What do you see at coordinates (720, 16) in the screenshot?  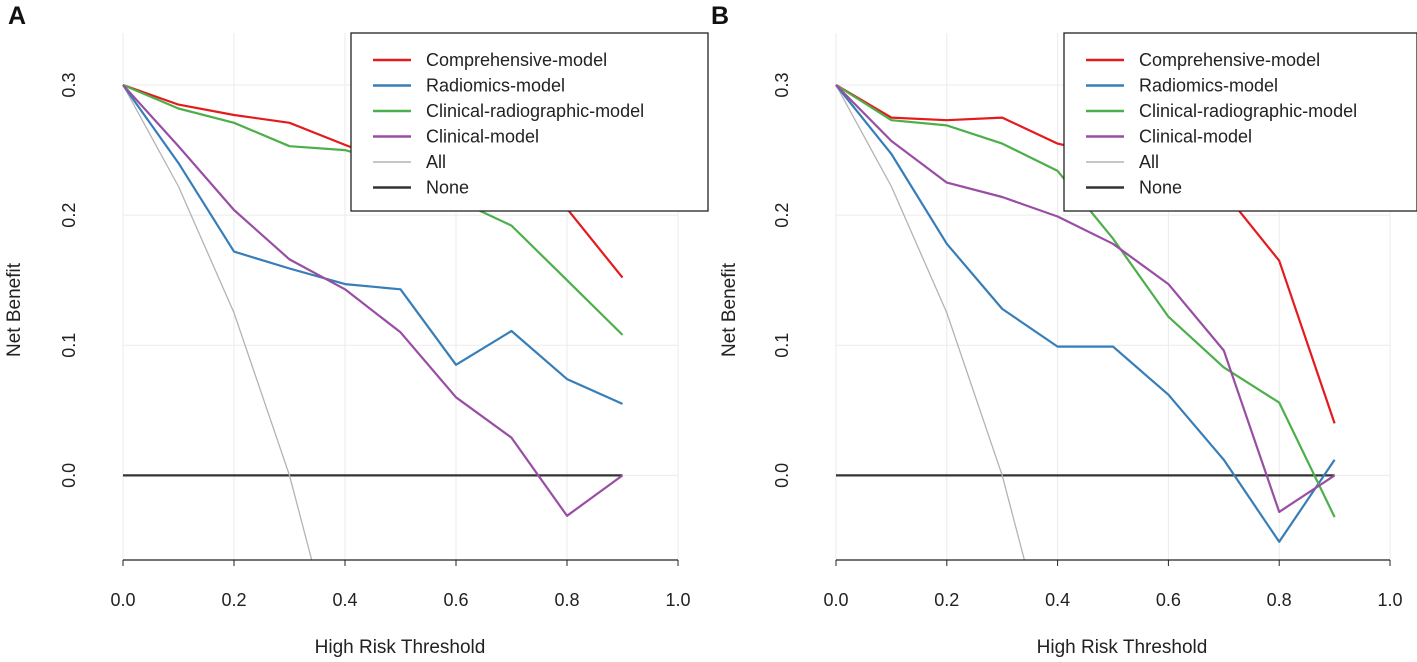 I see `panel-label: B` at bounding box center [720, 16].